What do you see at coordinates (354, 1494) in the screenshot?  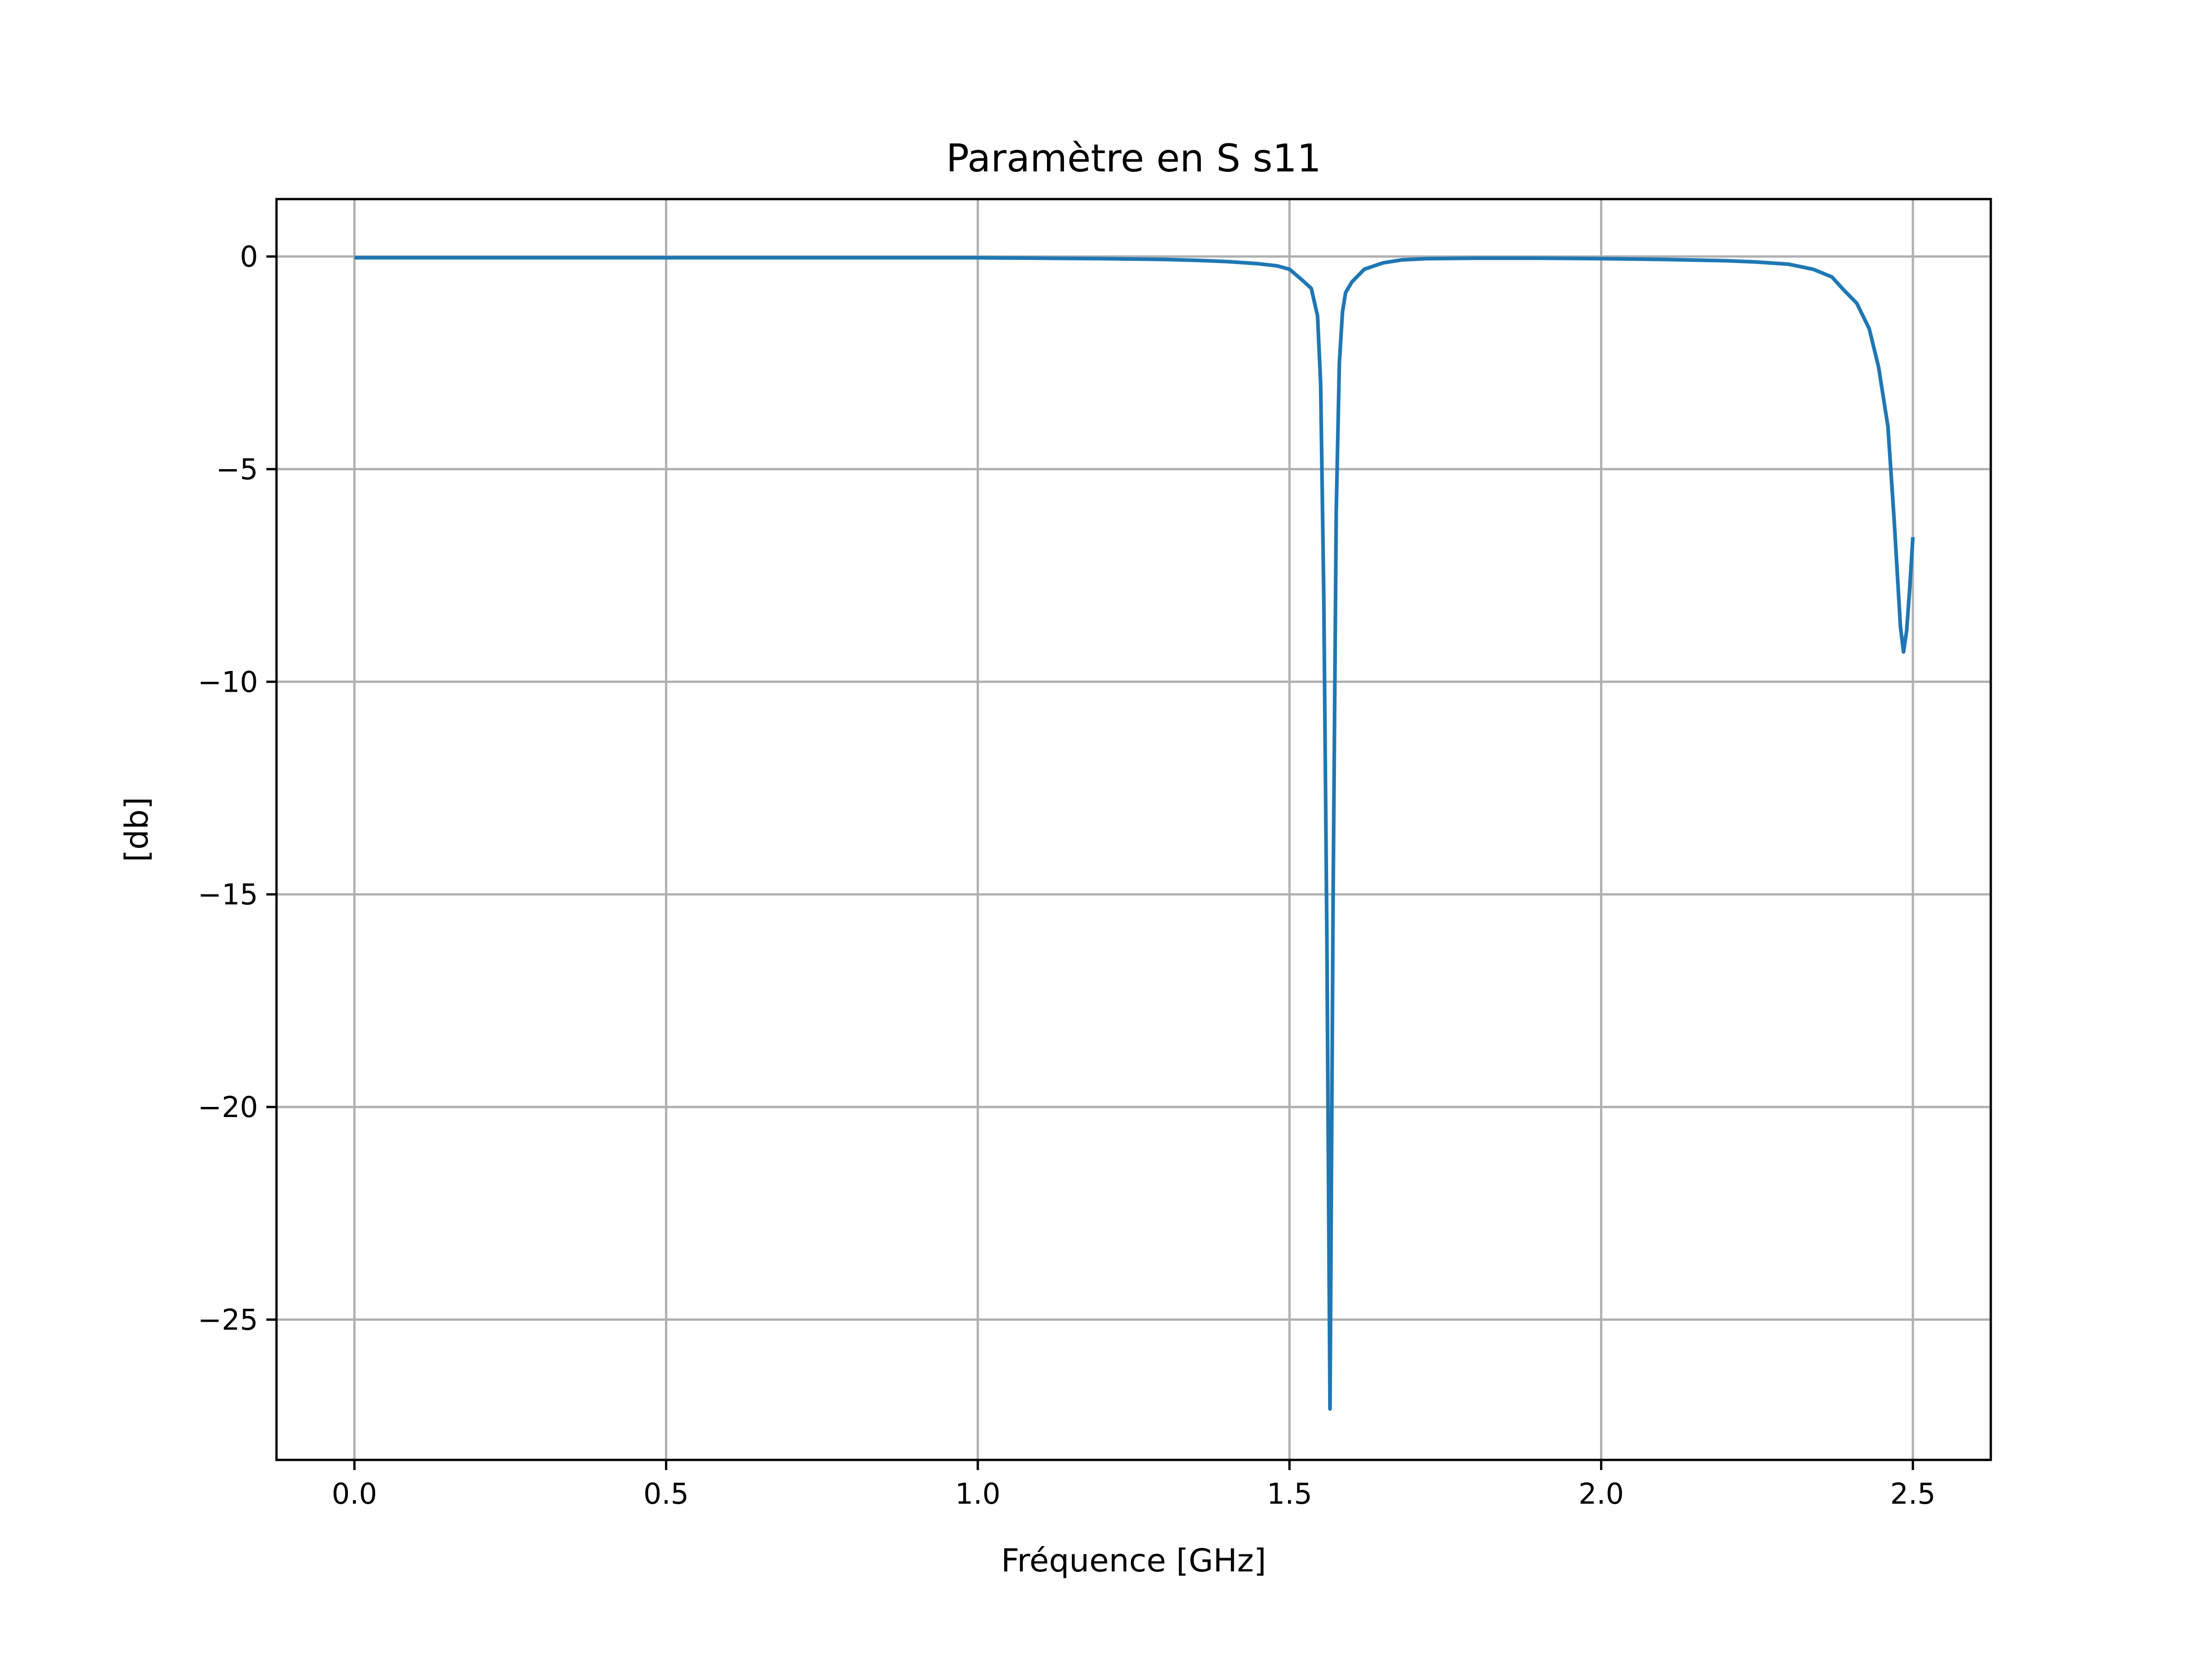 I see `x-tick-label: 0.0` at bounding box center [354, 1494].